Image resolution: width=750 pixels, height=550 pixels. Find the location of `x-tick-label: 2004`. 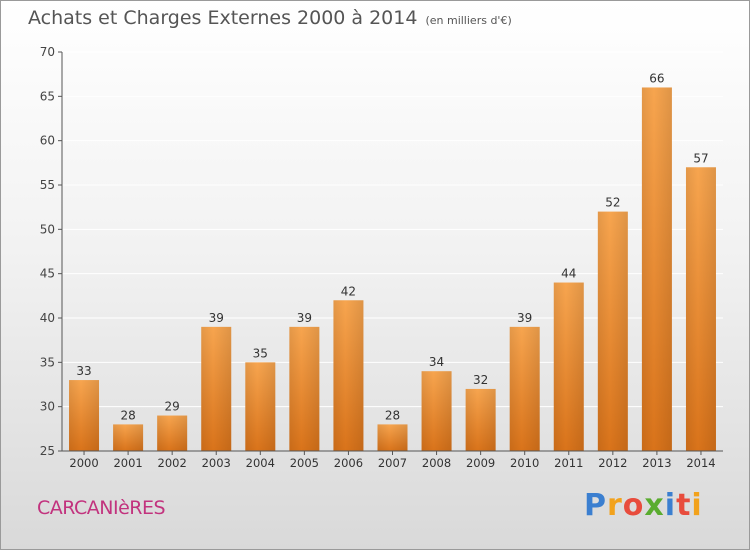

x-tick-label: 2004 is located at coordinates (260, 463).